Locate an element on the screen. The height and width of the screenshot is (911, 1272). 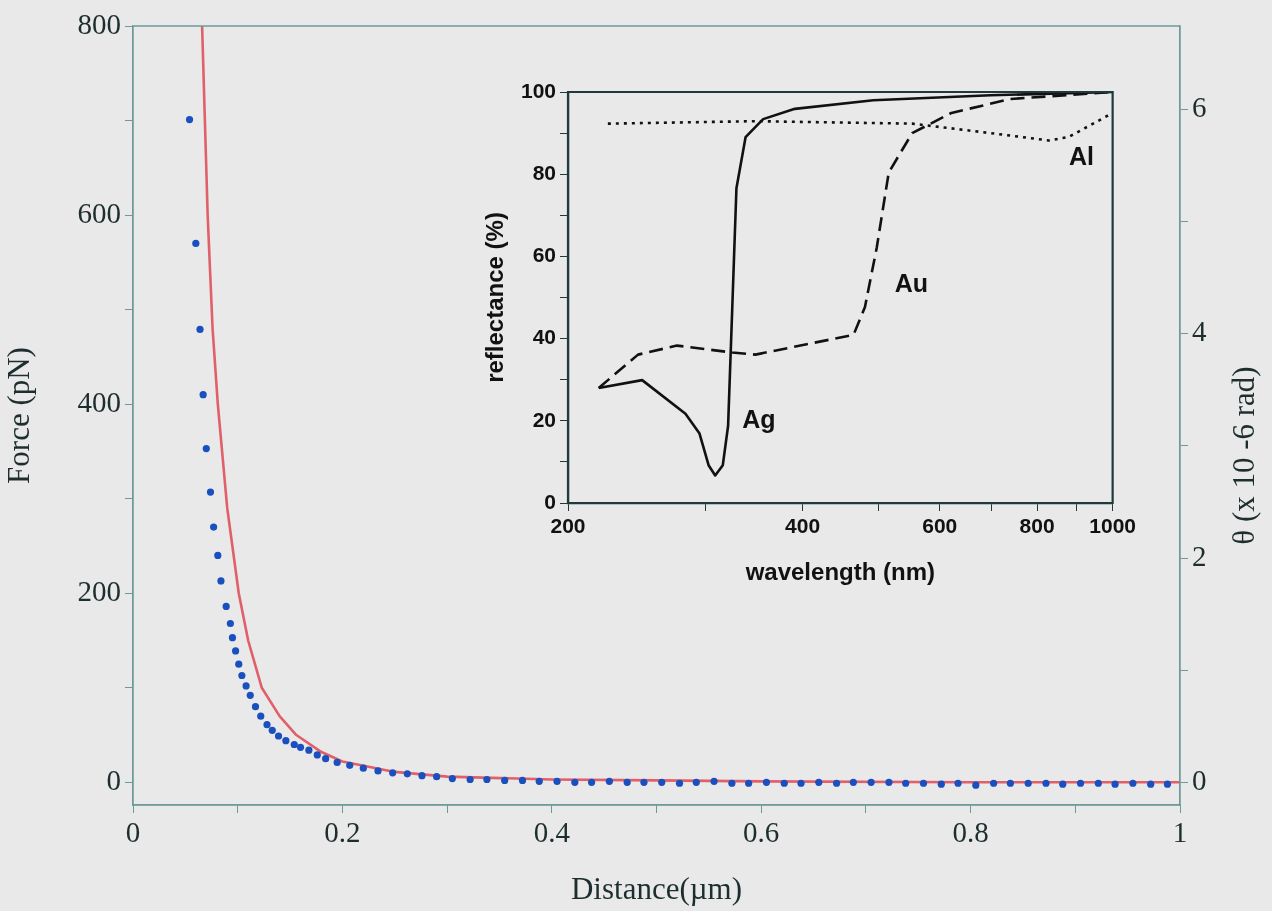
y-tick-label: 800 is located at coordinates (99, 23).